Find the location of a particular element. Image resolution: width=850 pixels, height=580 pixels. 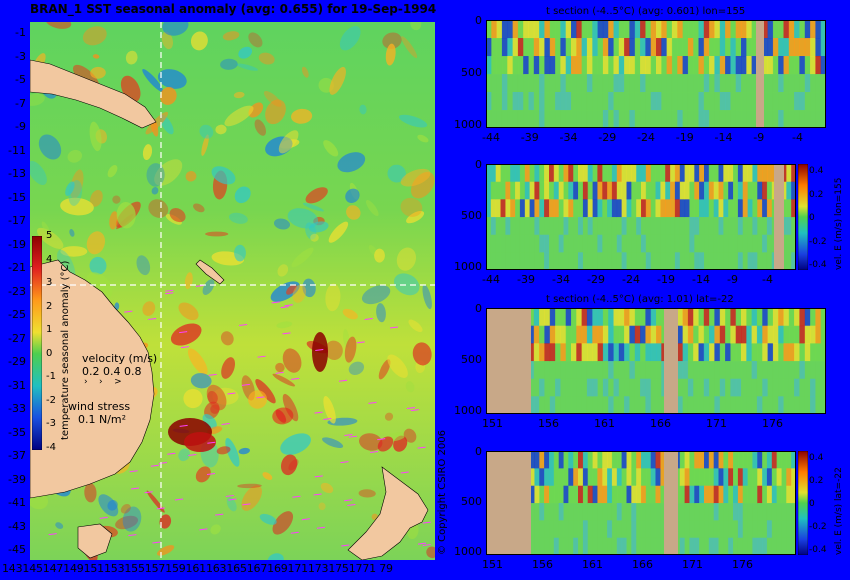

panel-x-tick-label: 166 is located at coordinates (642, 564).